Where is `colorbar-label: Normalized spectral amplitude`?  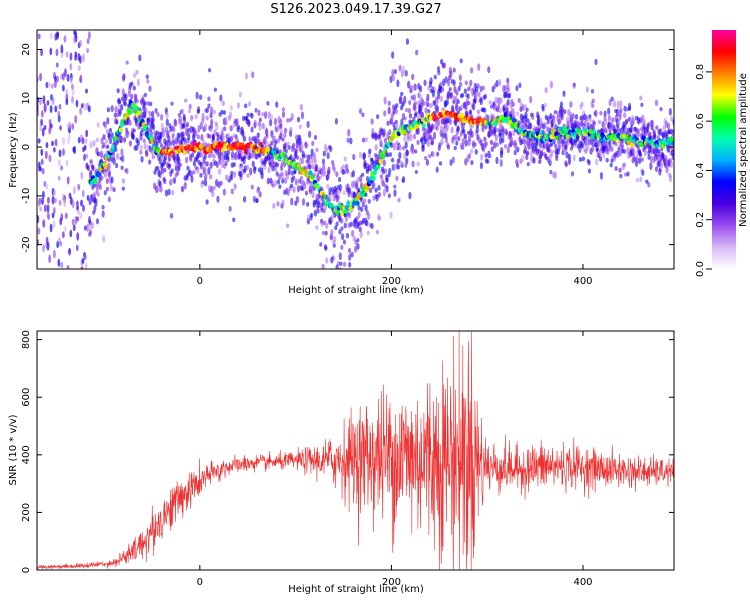 colorbar-label: Normalized spectral amplitude is located at coordinates (743, 150).